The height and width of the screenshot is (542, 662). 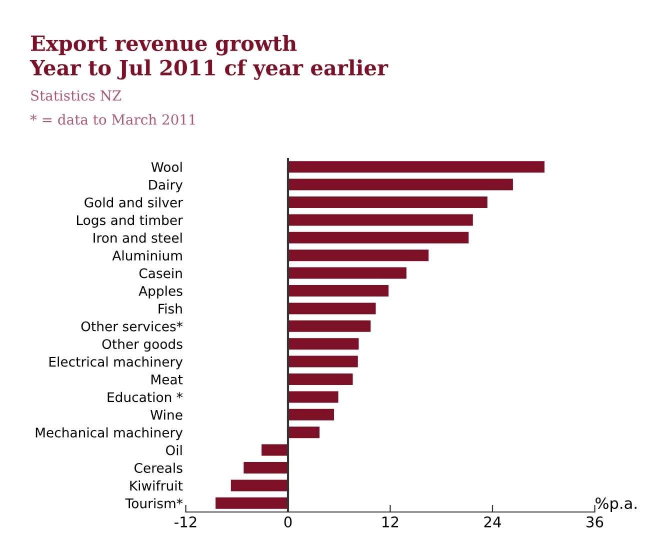 I want to click on y-tick-label: Wine, so click(x=166, y=415).